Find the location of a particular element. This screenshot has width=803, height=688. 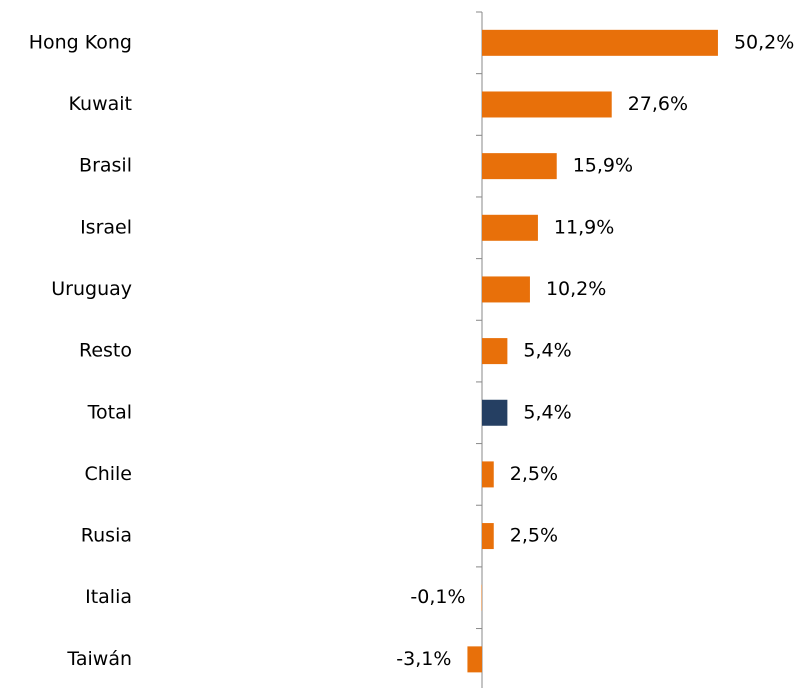

category-label: Taiwán is located at coordinates (99, 659).